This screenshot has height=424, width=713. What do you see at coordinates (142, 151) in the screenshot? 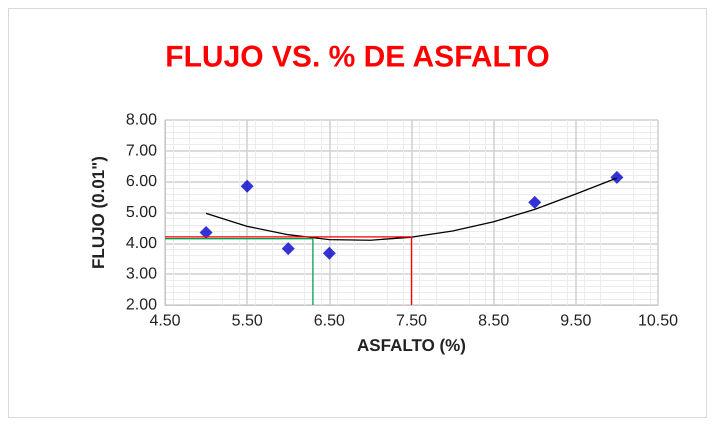
I see `y-tick-label: 7.00` at bounding box center [142, 151].